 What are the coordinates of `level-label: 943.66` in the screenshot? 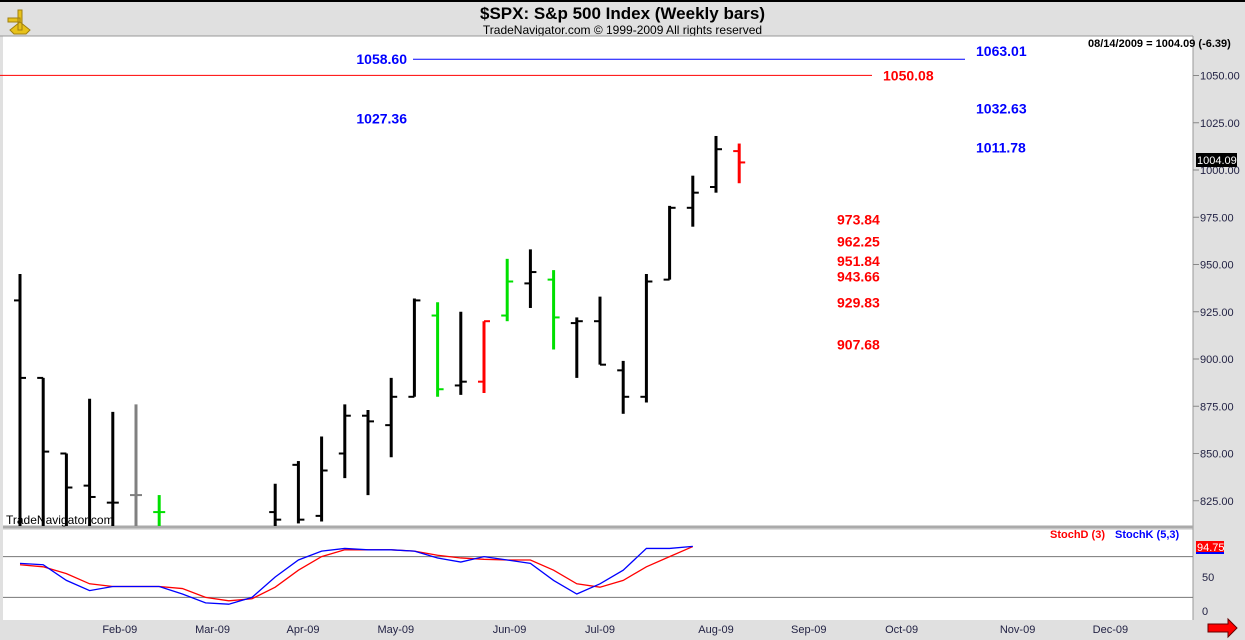 It's located at (858, 276).